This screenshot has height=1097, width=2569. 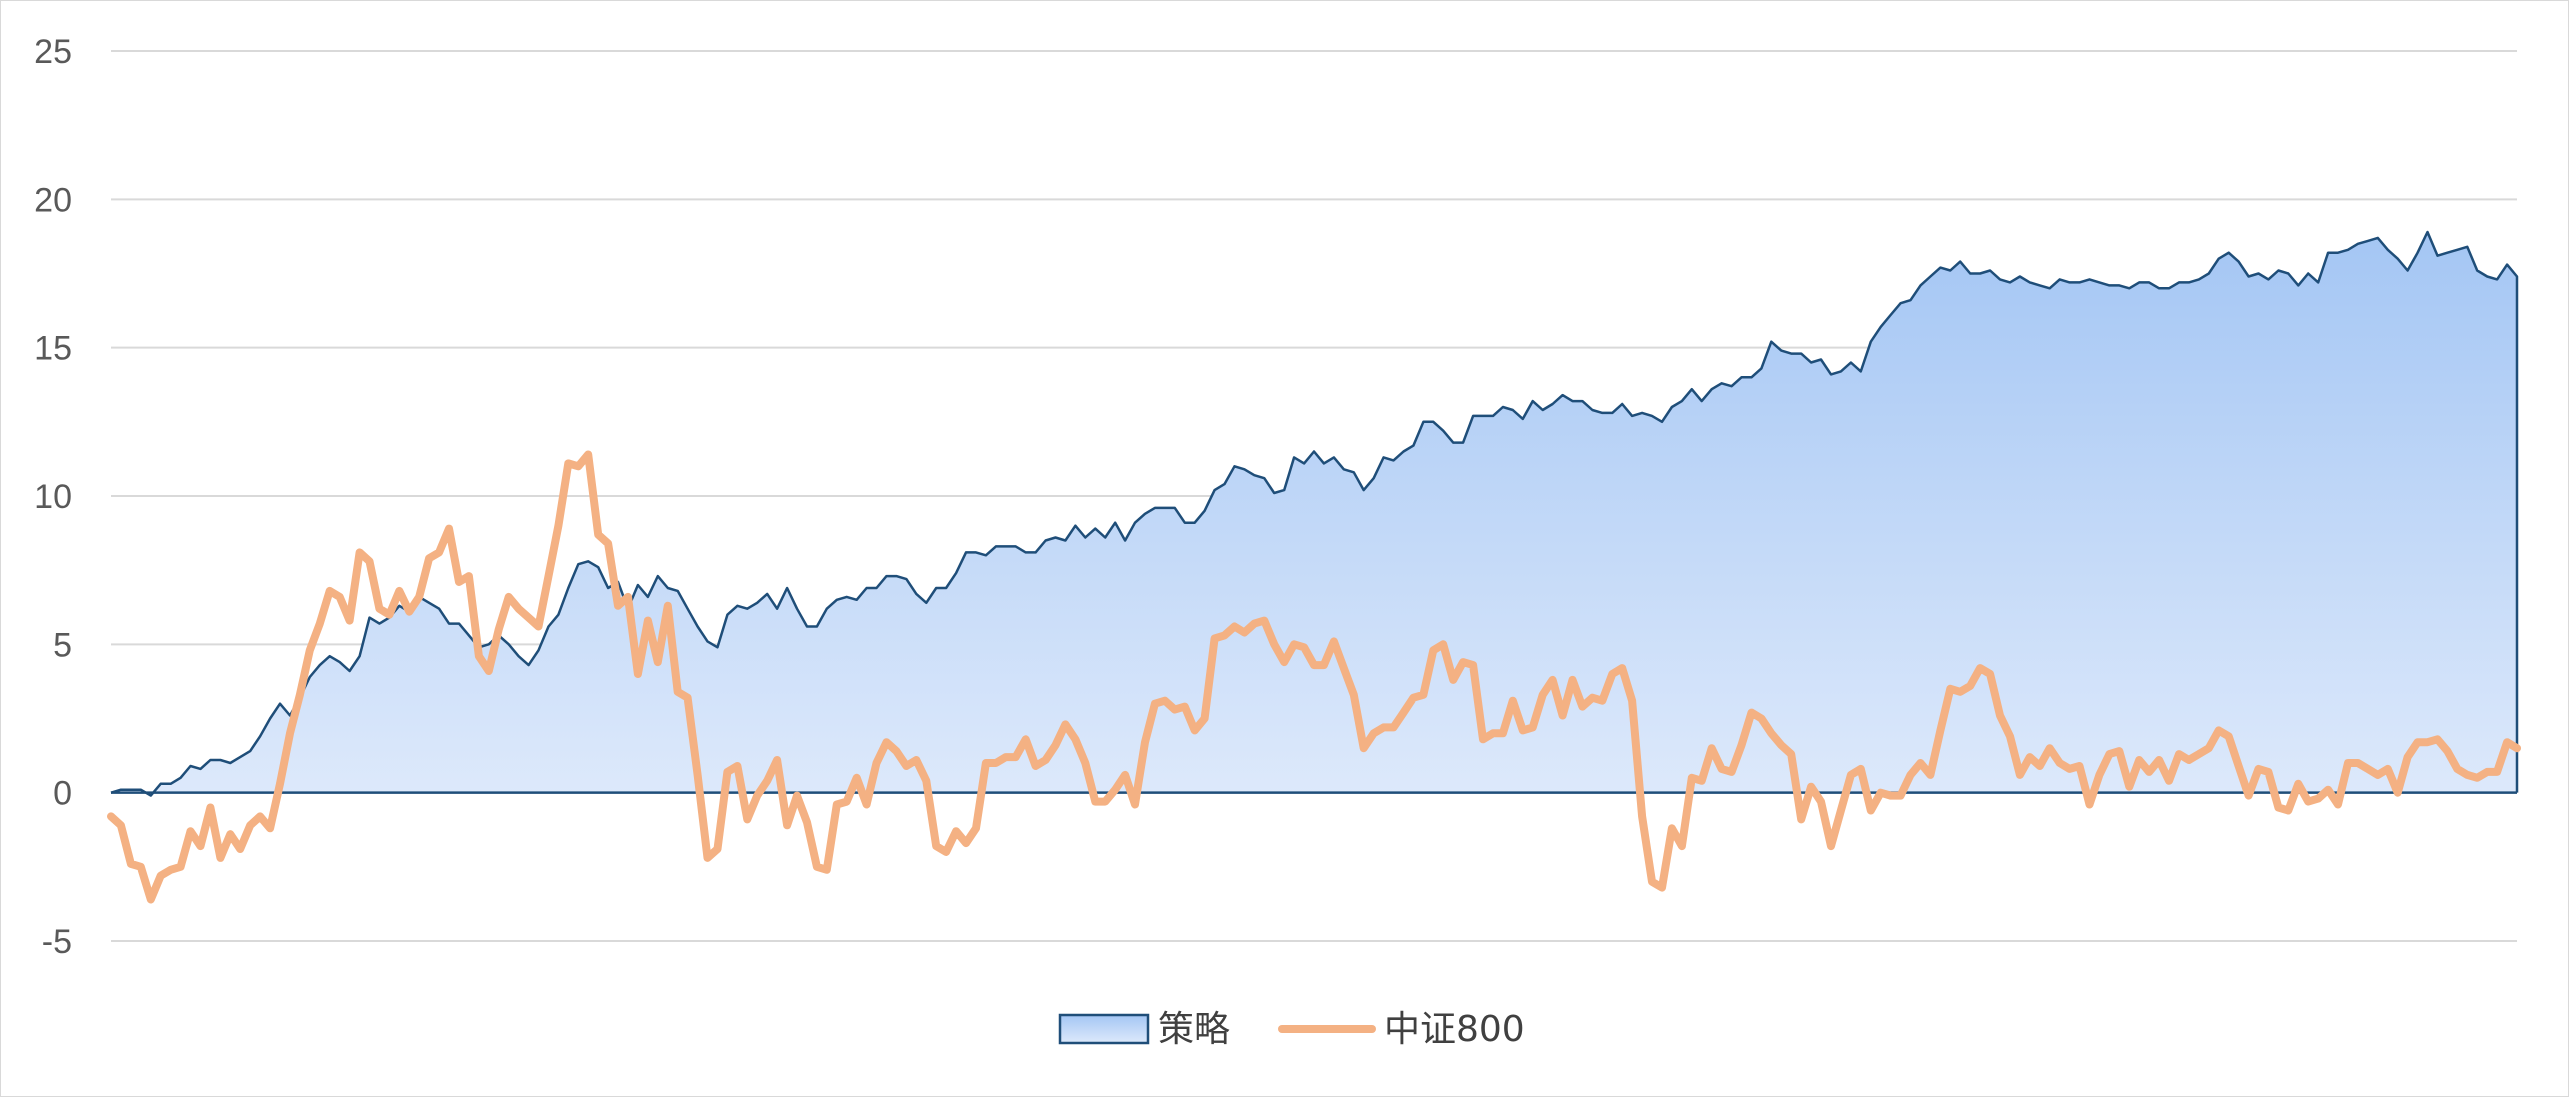 What do you see at coordinates (57, 942) in the screenshot?
I see `y-tick-label: -5` at bounding box center [57, 942].